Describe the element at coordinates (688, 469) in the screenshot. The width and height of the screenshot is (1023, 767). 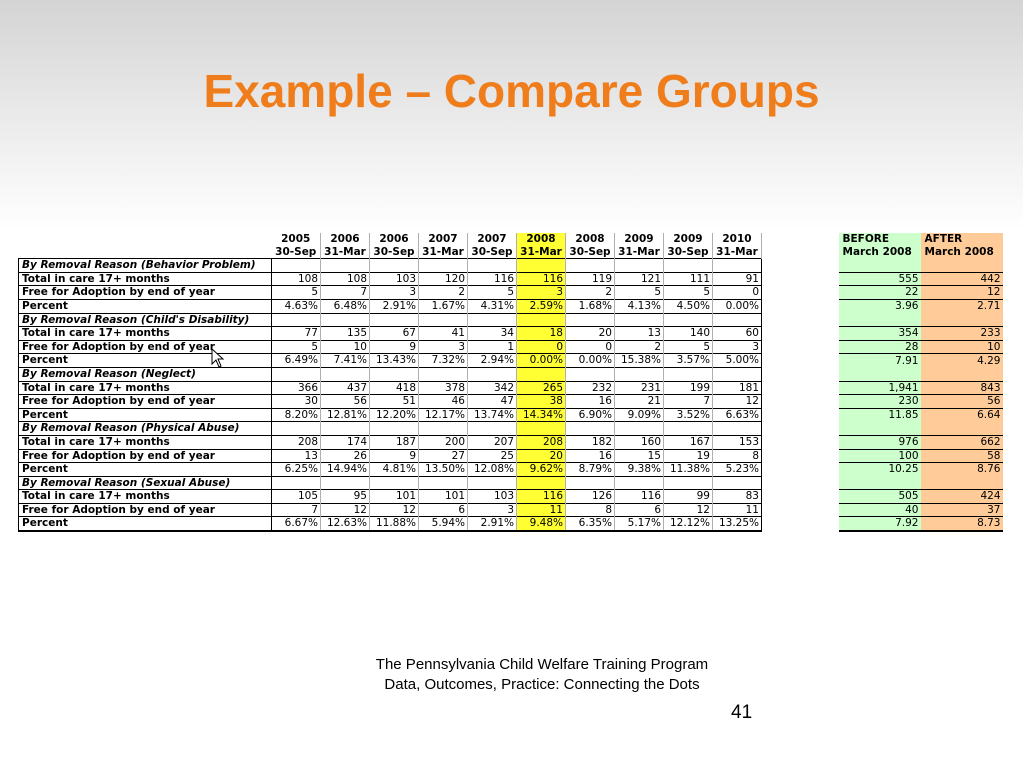
I see `data-cell: 11.38%` at that location.